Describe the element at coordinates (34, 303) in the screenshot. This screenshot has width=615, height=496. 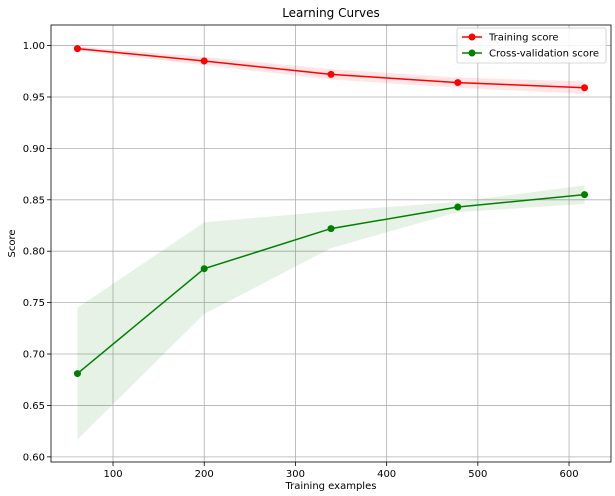
I see `y-tick-label: 0.75` at that location.